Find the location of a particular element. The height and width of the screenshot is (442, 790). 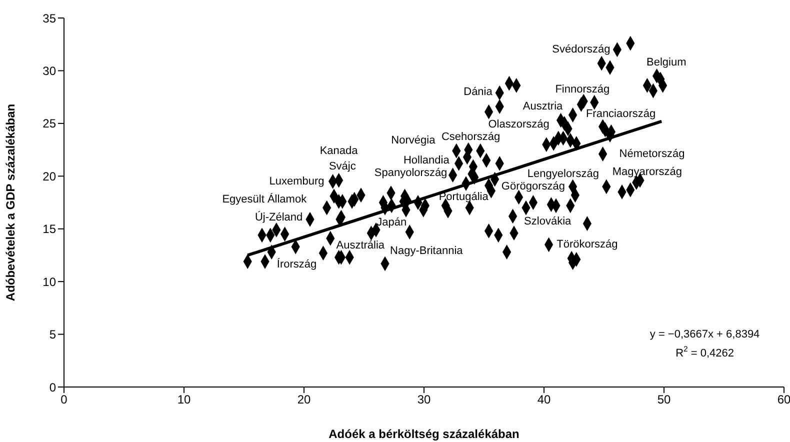

annotation: Új-Zéland is located at coordinates (278, 217).